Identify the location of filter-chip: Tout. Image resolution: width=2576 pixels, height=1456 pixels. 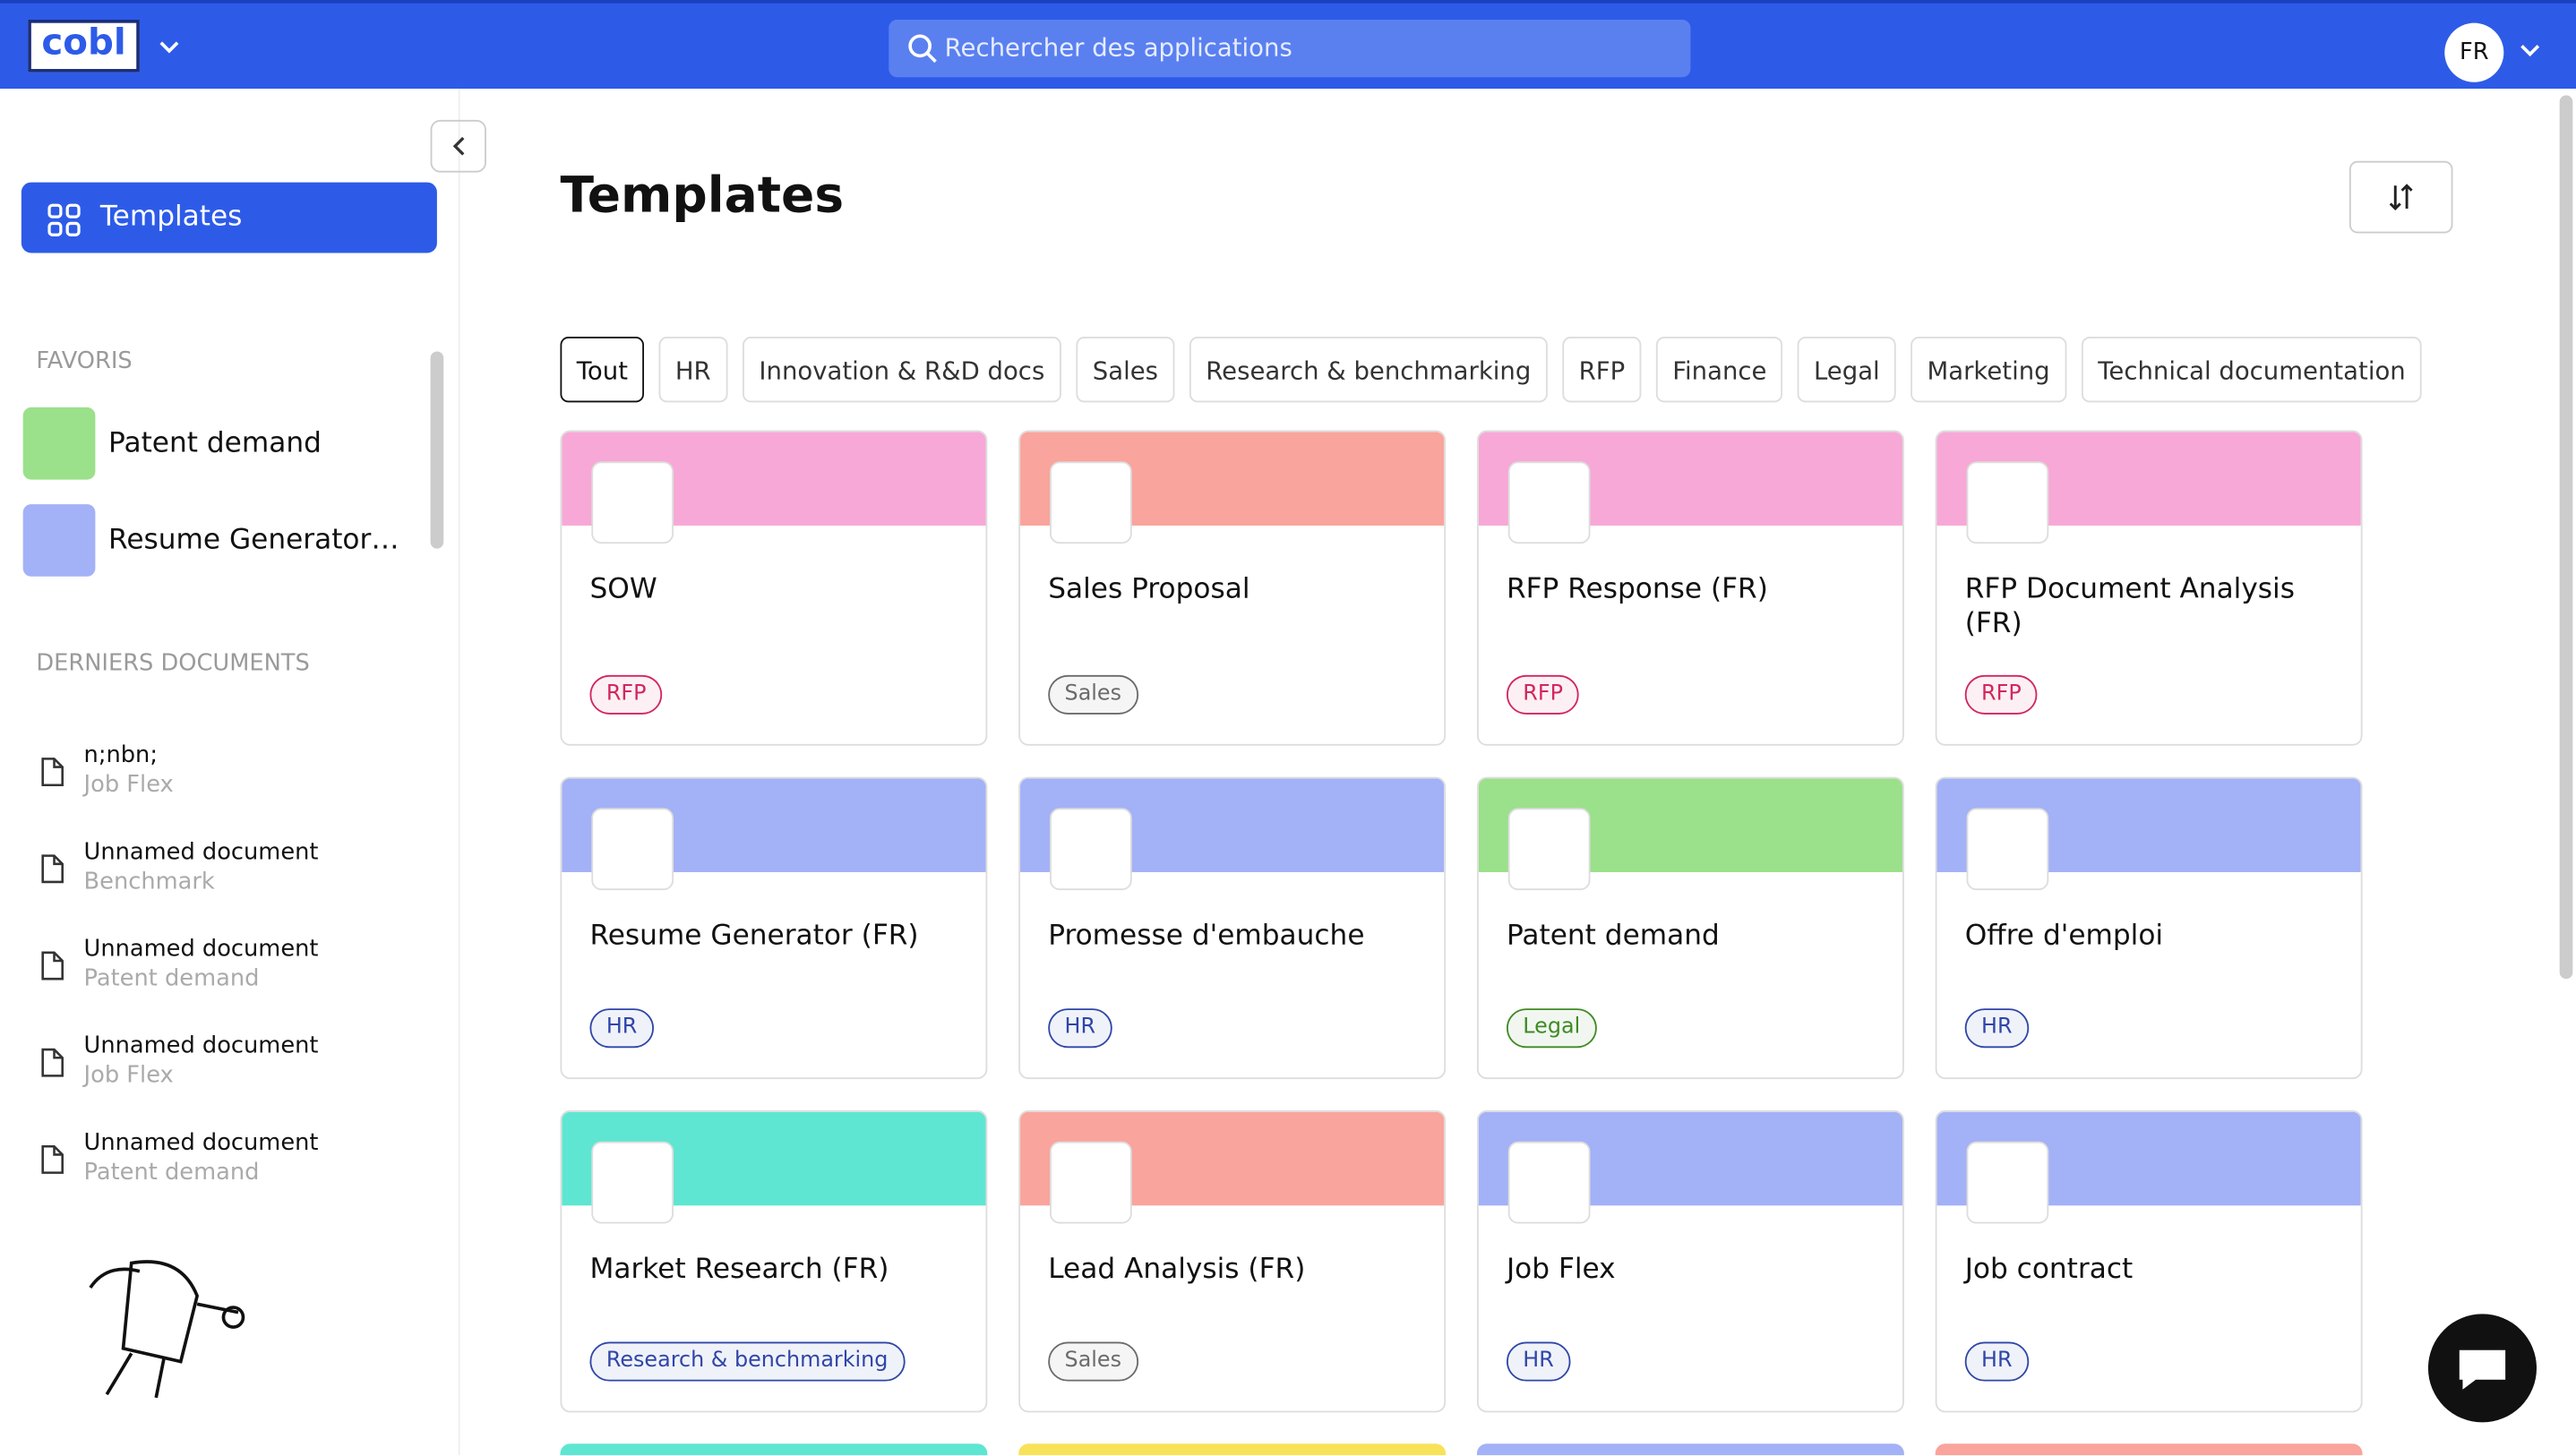
(602, 370).